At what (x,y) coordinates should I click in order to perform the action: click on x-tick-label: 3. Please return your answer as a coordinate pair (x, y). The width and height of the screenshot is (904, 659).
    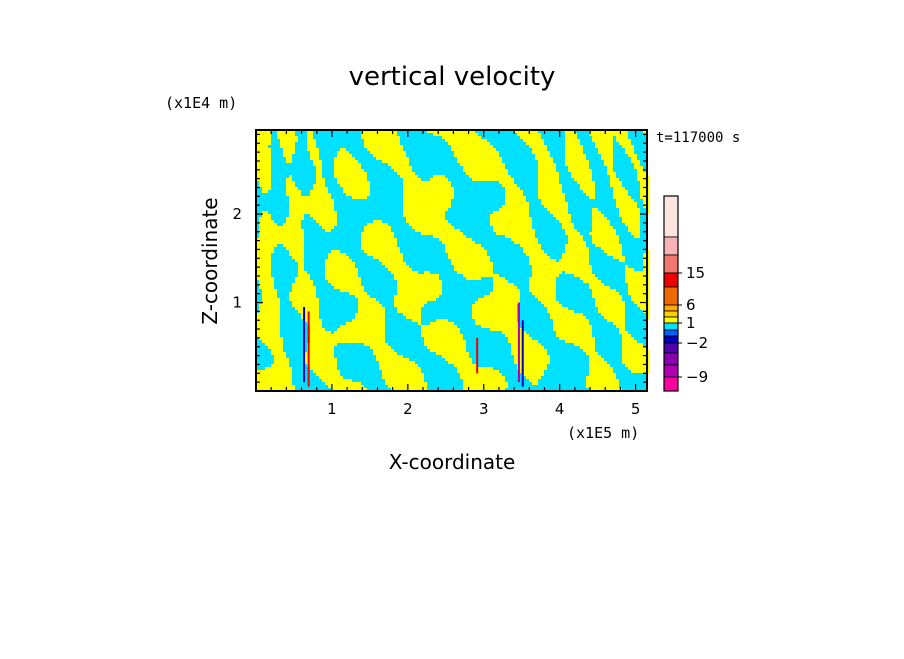
    Looking at the image, I should click on (484, 409).